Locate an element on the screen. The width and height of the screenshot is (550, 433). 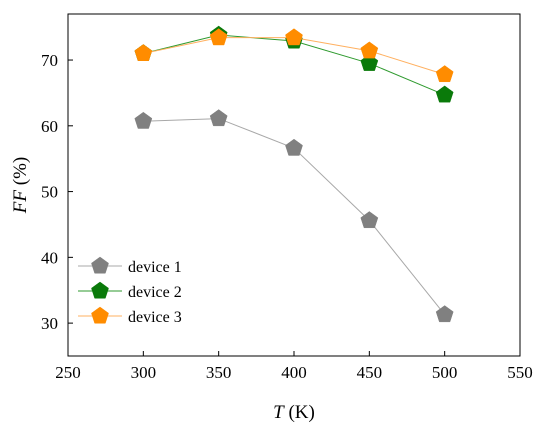
y-tick-label: 40 is located at coordinates (49, 257).